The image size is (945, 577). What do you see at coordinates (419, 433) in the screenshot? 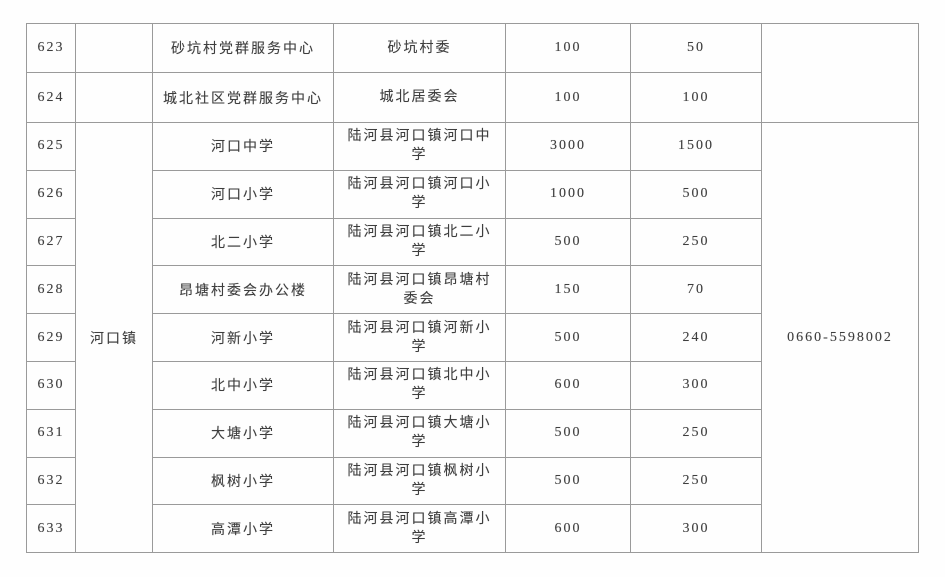
I see `cell-address: 陆河县河口镇大塘小 学` at bounding box center [419, 433].